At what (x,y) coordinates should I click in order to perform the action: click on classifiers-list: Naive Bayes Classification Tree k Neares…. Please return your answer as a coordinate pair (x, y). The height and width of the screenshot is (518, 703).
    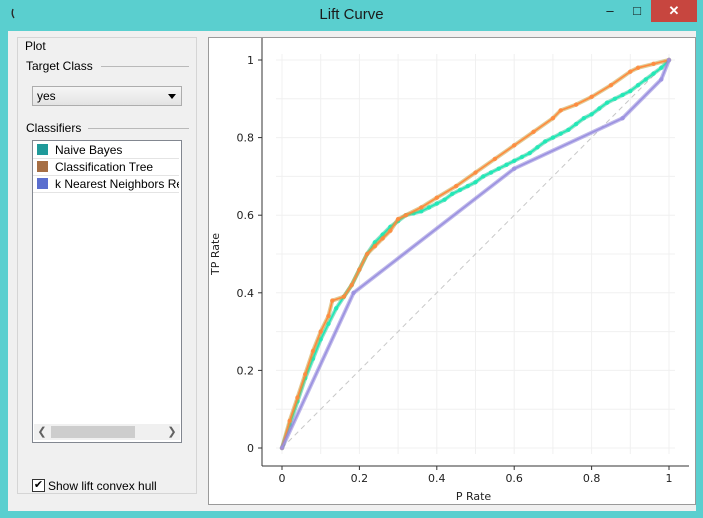
    Looking at the image, I should click on (107, 291).